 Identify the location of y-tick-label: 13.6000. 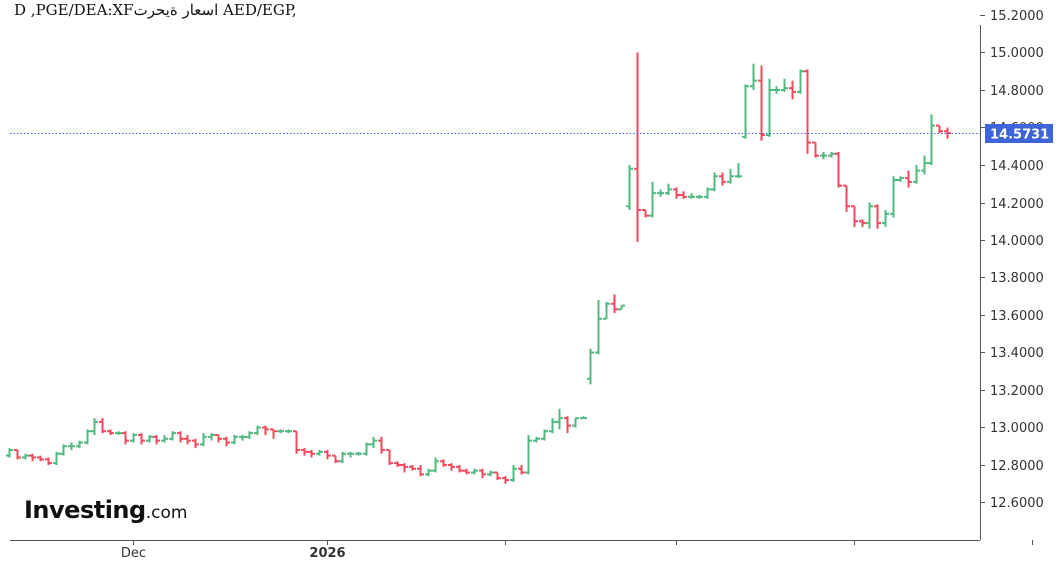
(1017, 316).